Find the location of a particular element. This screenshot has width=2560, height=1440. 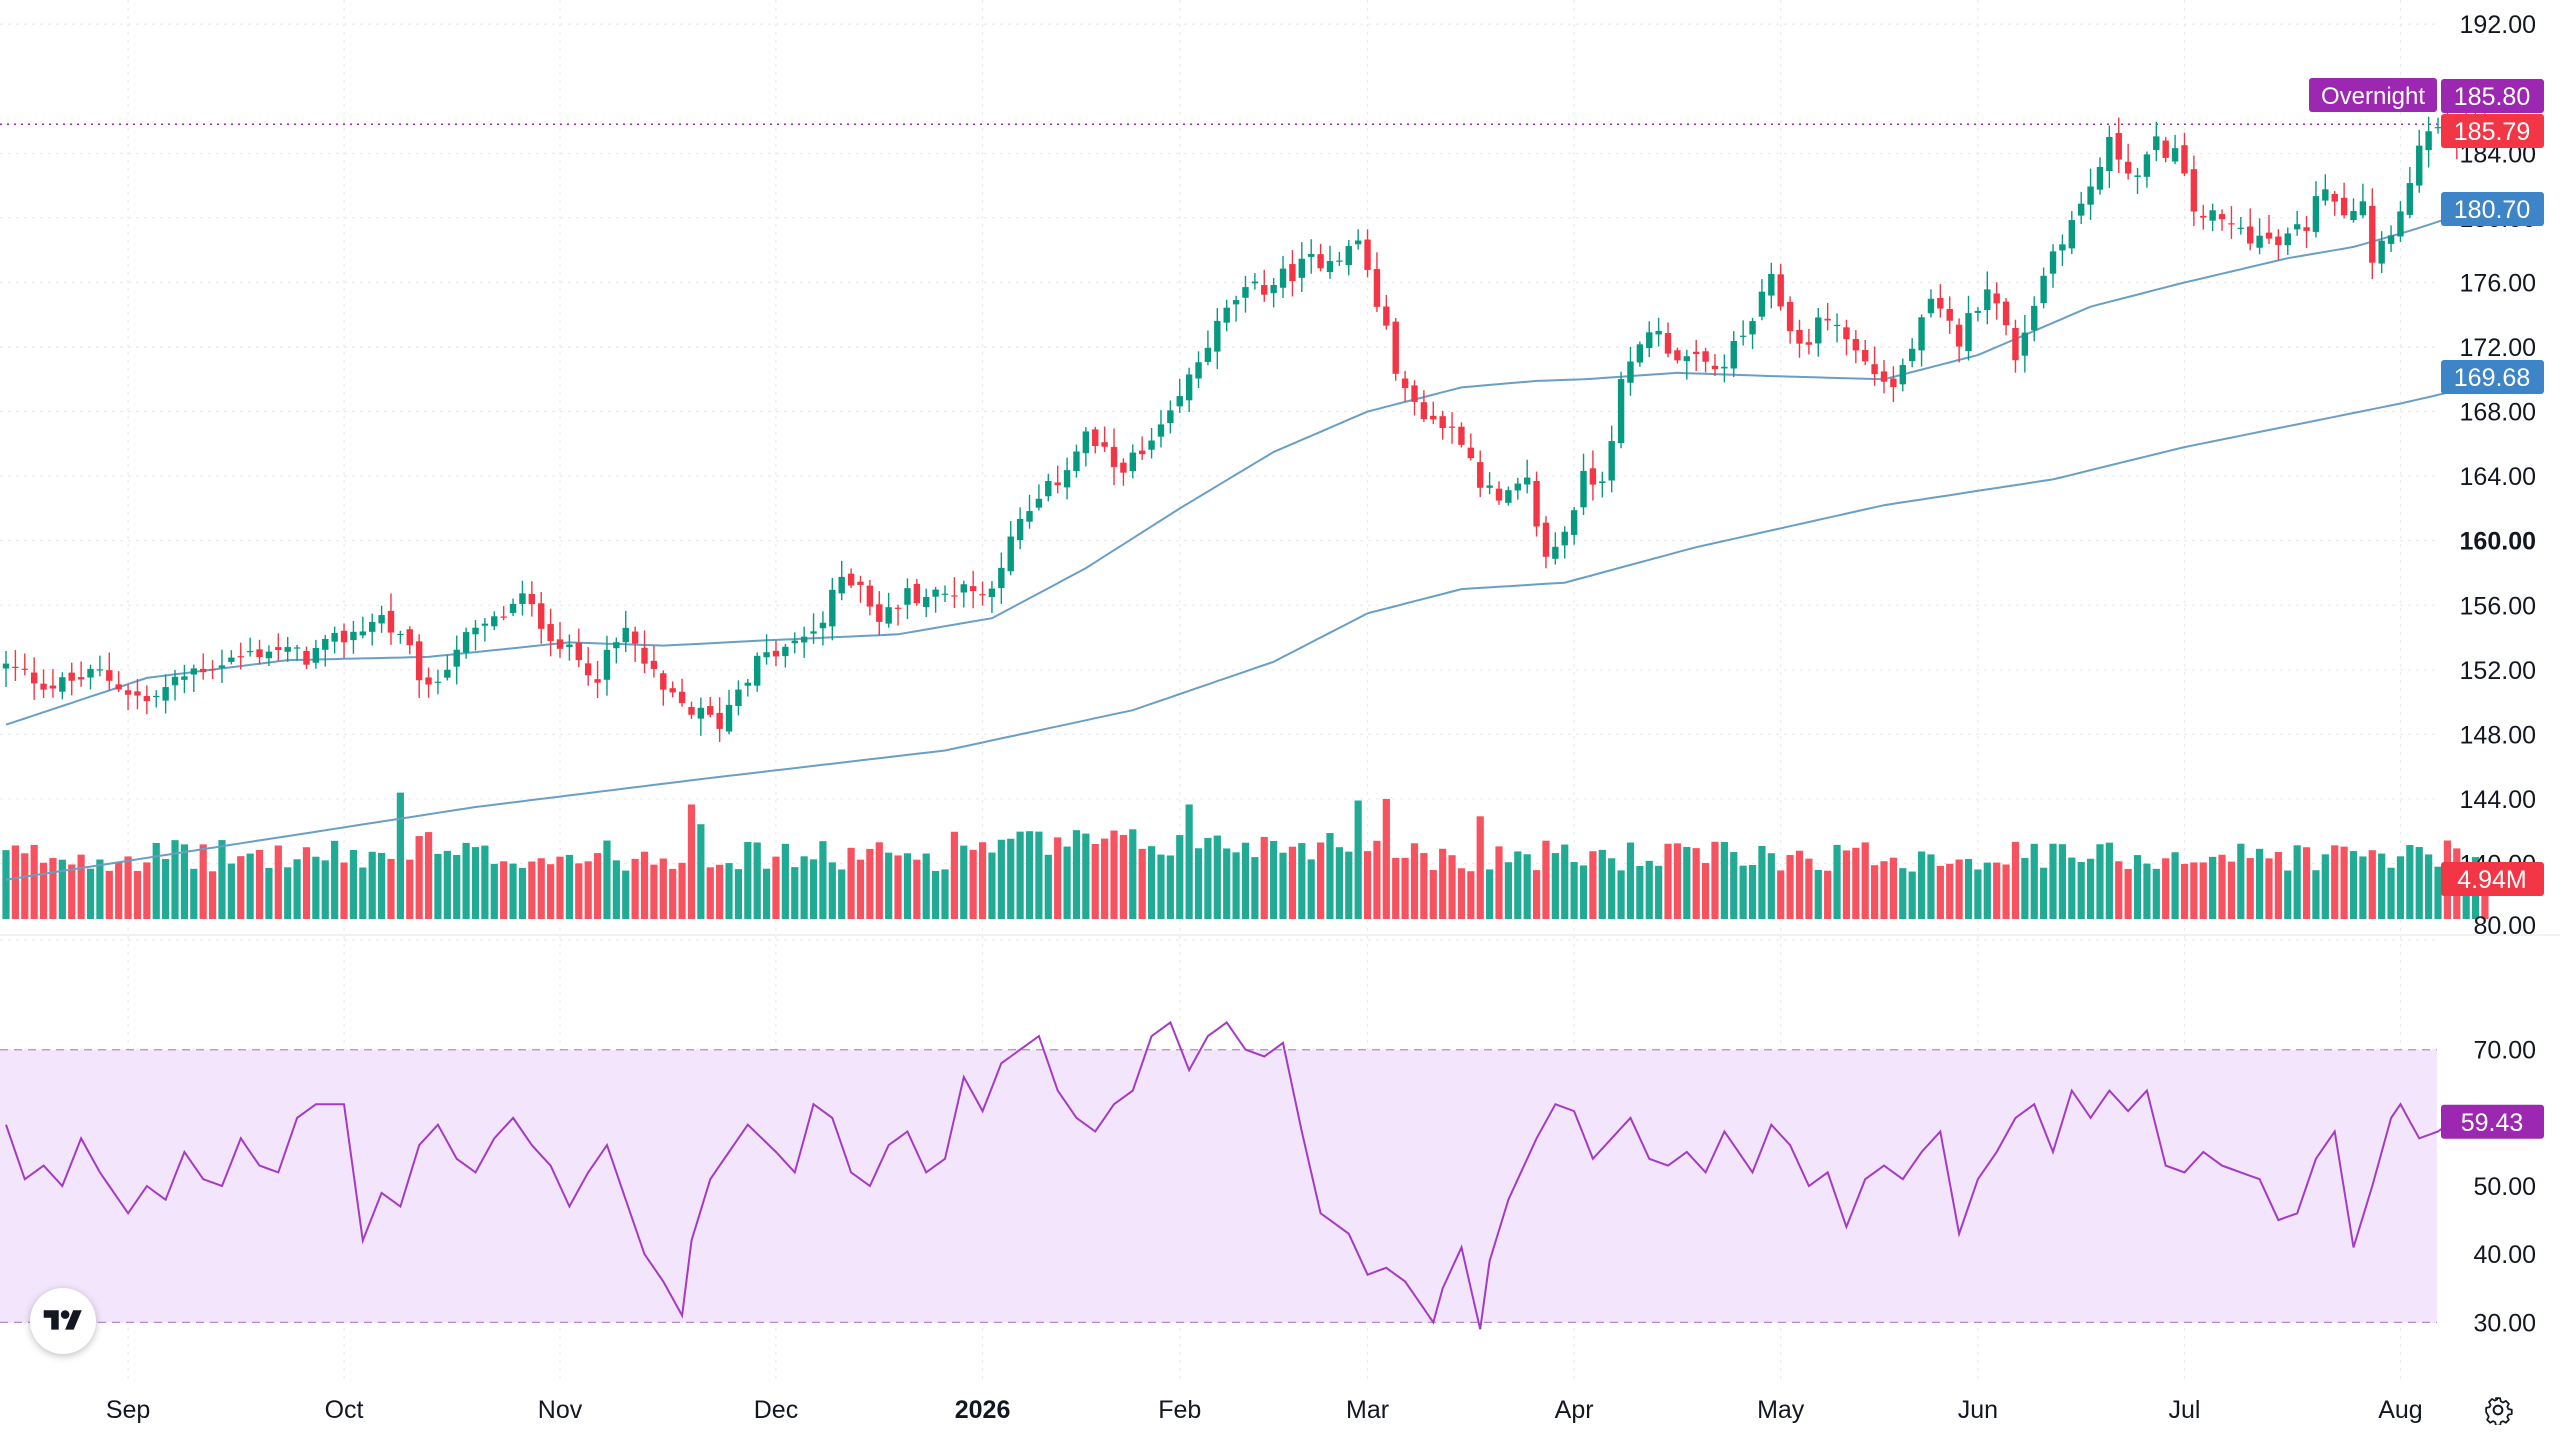

price-tick-label: 144.00 is located at coordinates (2498, 800).